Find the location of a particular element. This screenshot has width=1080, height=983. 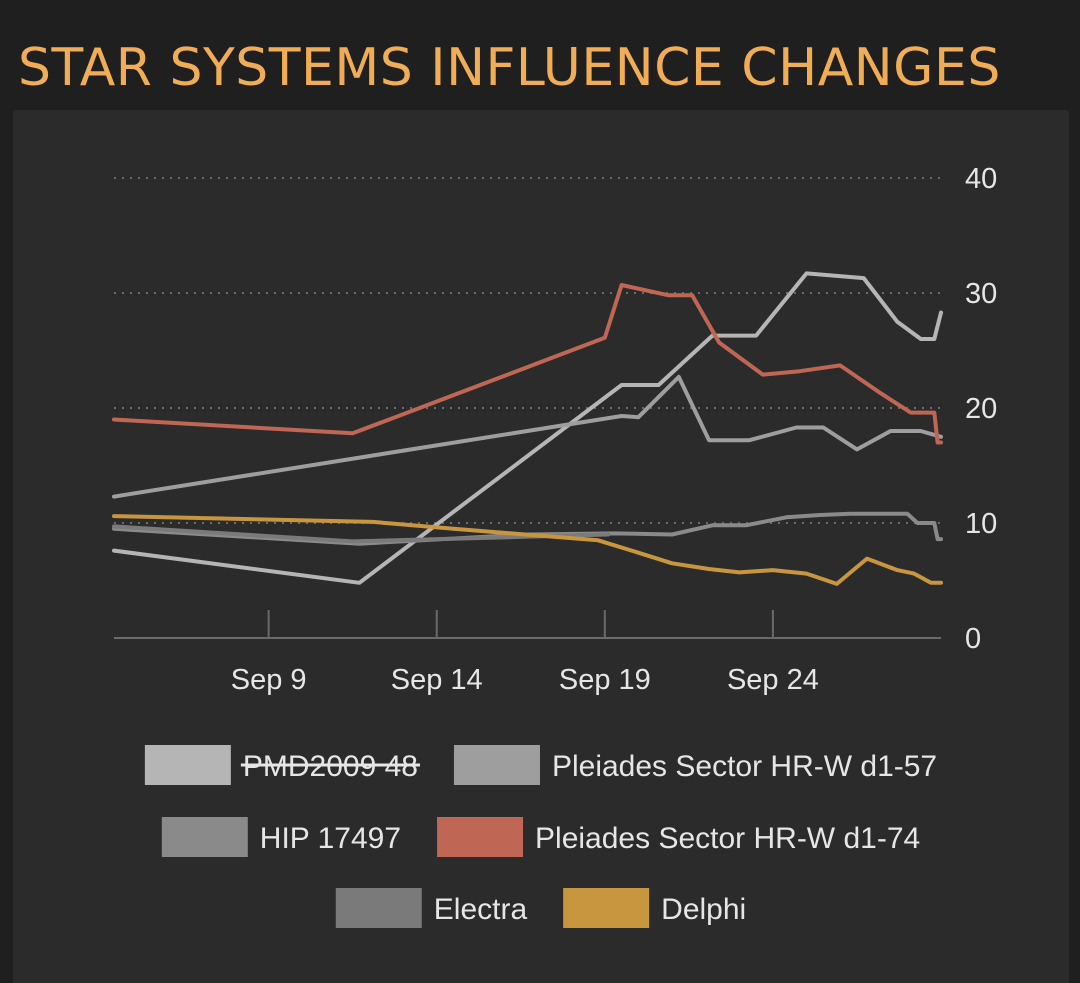

x-tick-label: Sep 14 is located at coordinates (437, 680).